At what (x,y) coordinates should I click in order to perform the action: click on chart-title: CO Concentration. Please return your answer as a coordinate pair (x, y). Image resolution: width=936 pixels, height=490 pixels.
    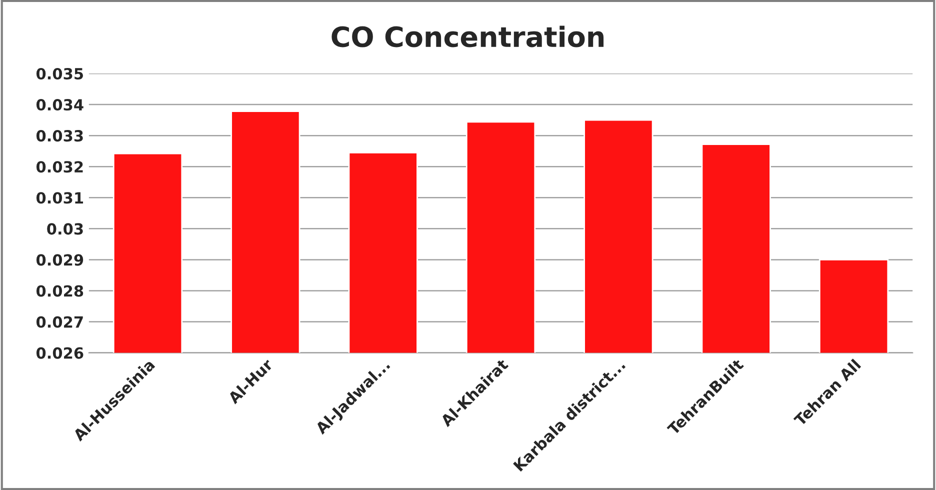
    Looking at the image, I should click on (468, 37).